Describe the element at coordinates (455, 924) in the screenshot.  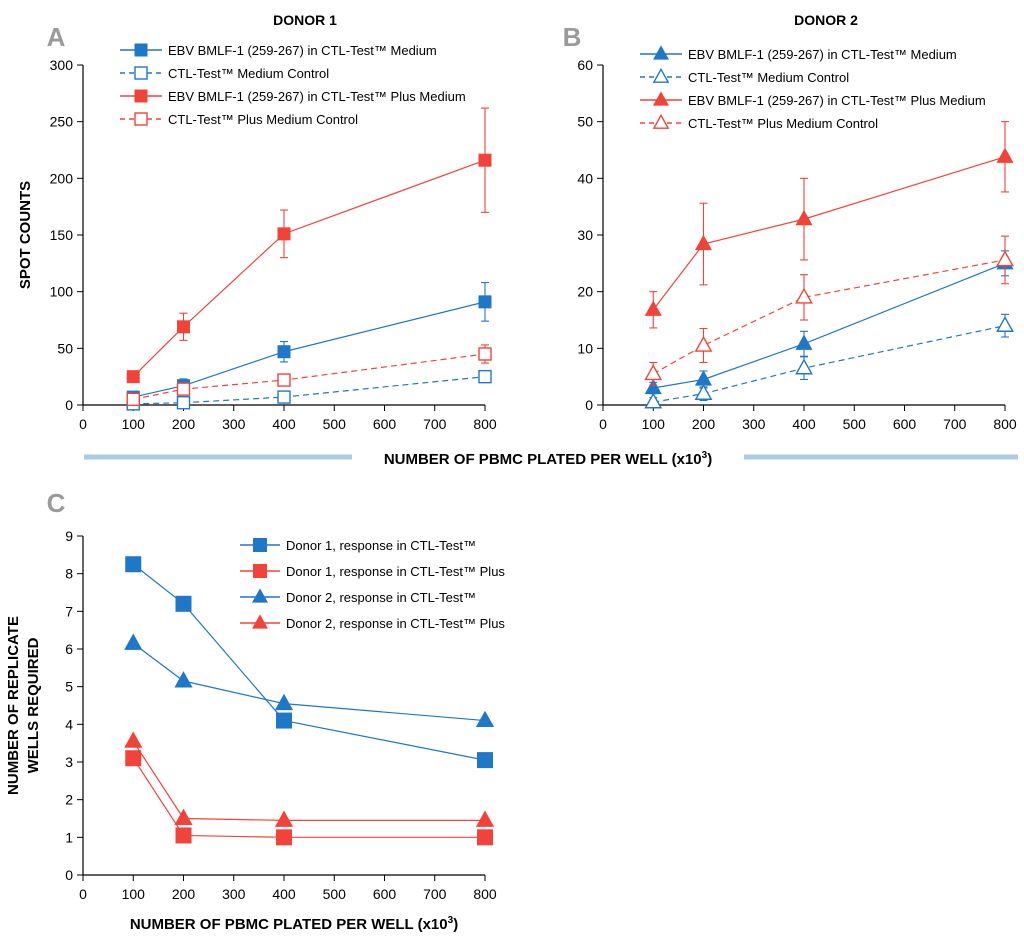
I see `panel-c-x-axis-label-end: )` at that location.